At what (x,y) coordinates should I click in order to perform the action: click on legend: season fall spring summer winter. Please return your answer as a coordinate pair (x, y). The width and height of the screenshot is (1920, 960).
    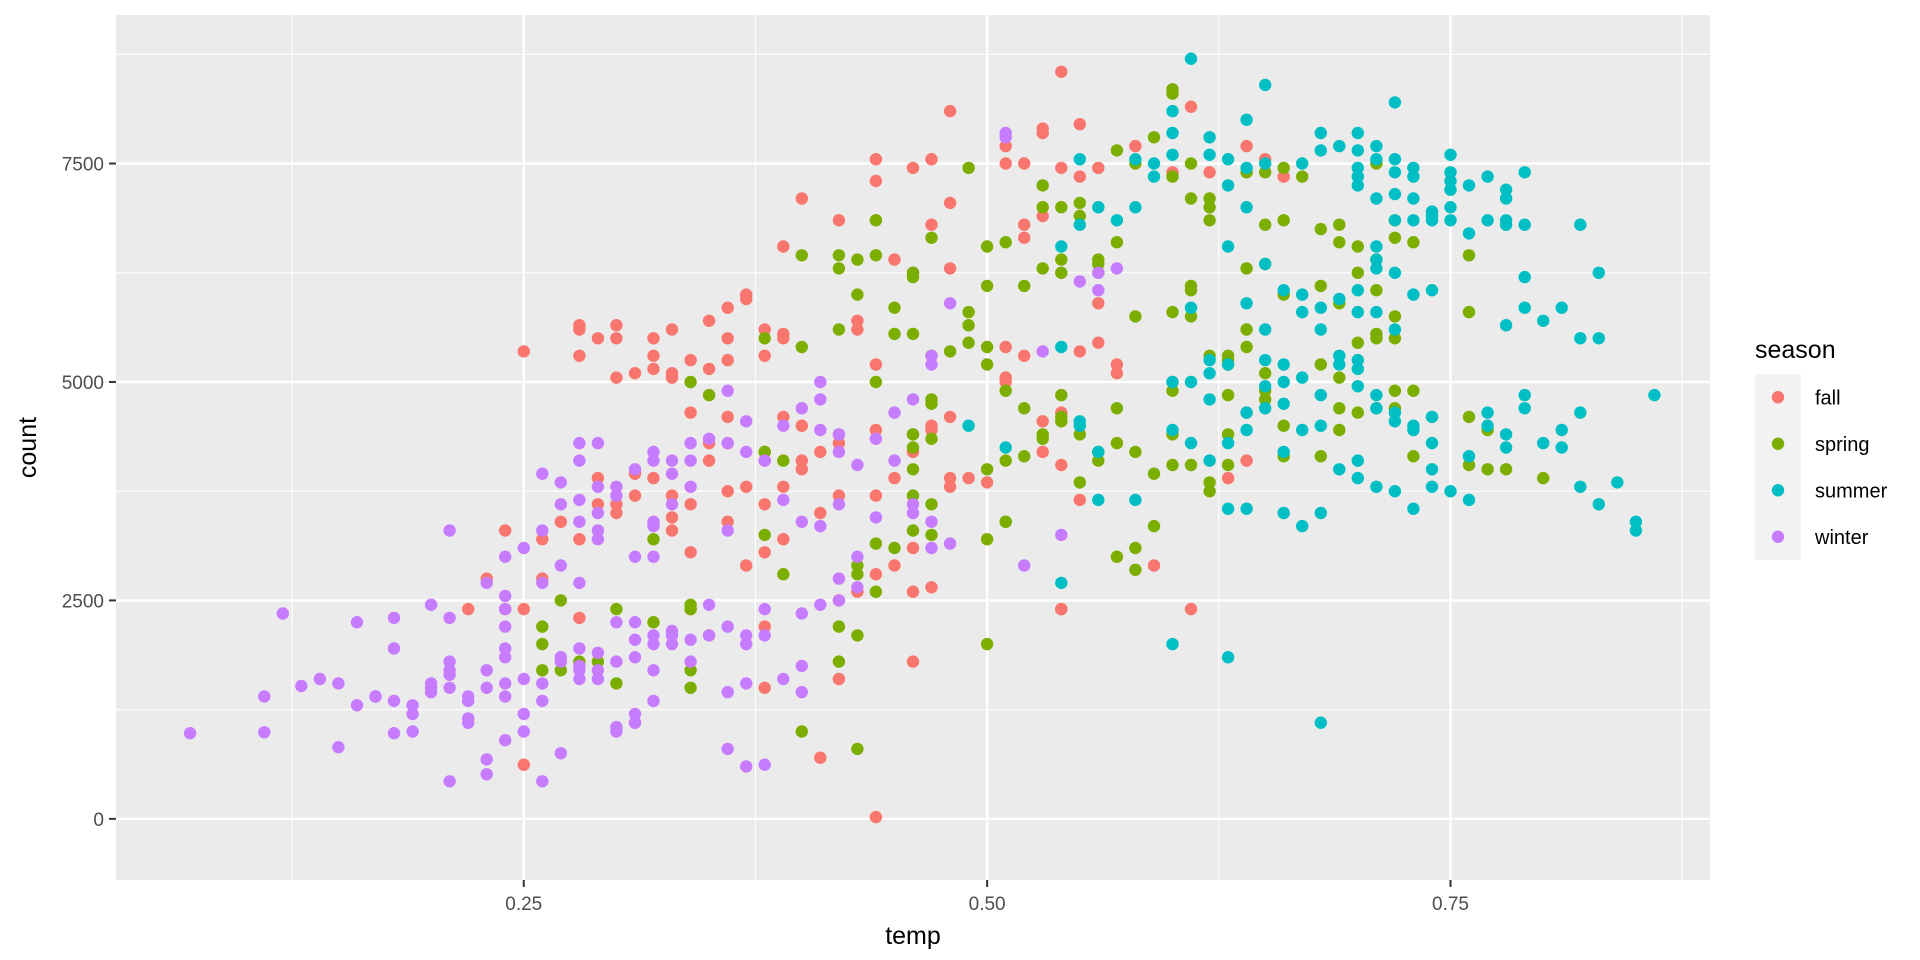
    Looking at the image, I should click on (1821, 448).